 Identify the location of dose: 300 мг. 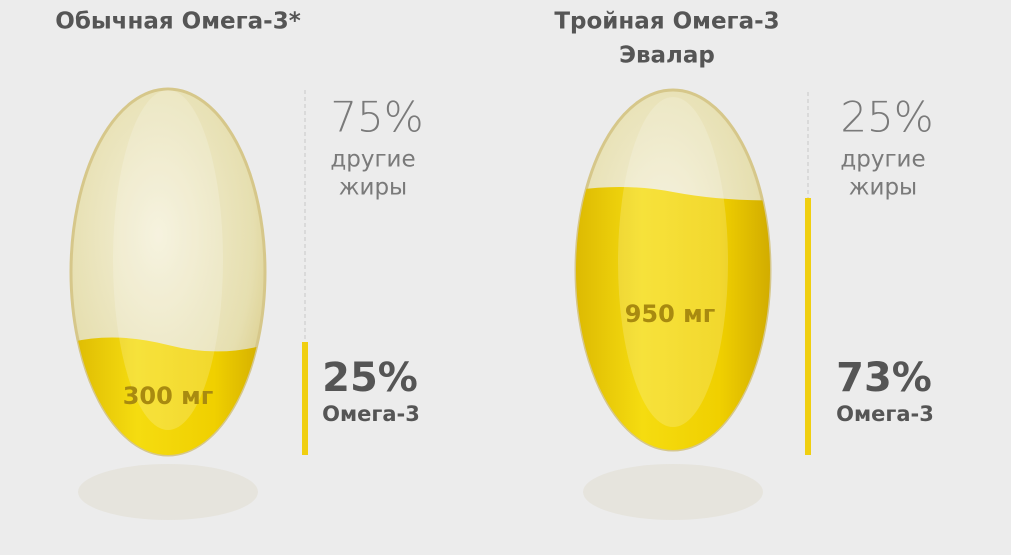
(168, 396).